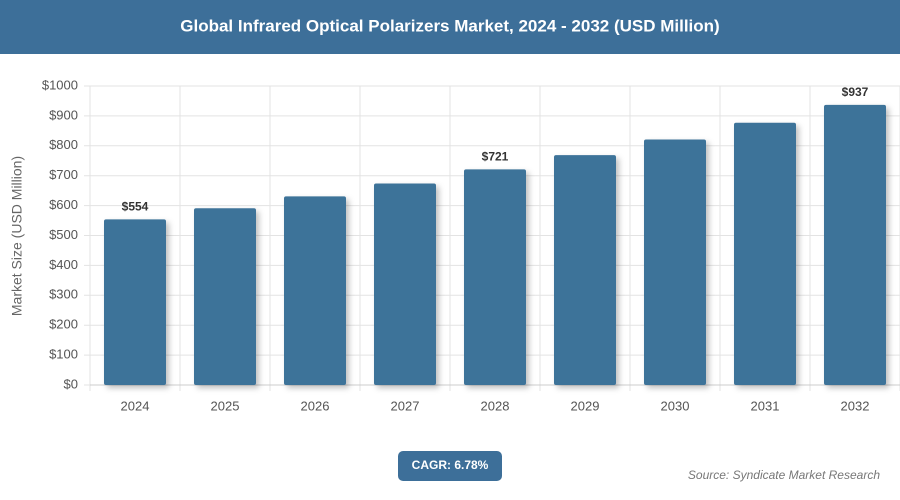  I want to click on header-banner, so click(450, 27).